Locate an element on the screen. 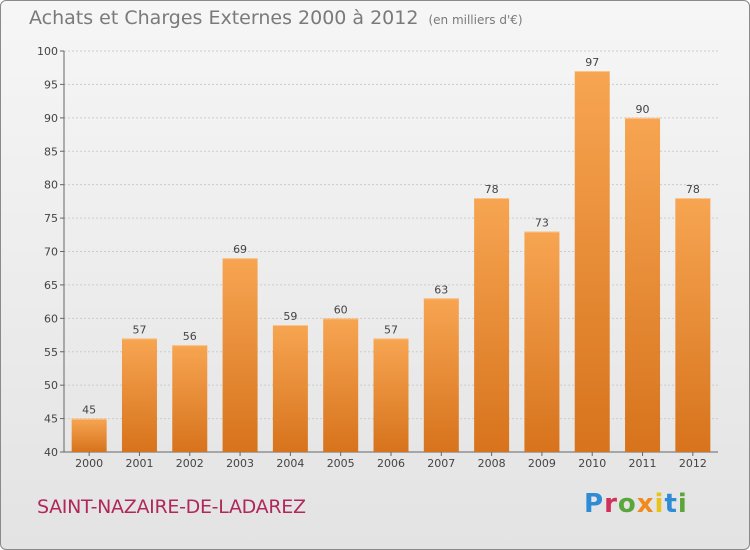 This screenshot has width=750, height=550. data-label: 45 is located at coordinates (89, 410).